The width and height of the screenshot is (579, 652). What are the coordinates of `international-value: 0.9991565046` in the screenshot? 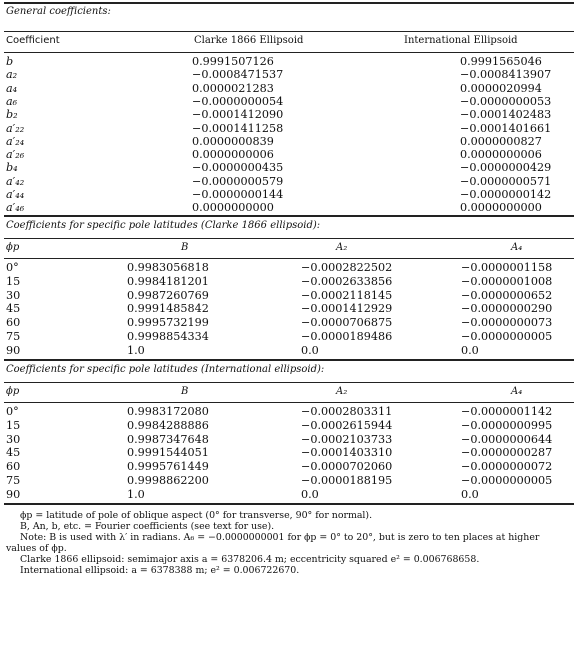 It's located at (501, 61).